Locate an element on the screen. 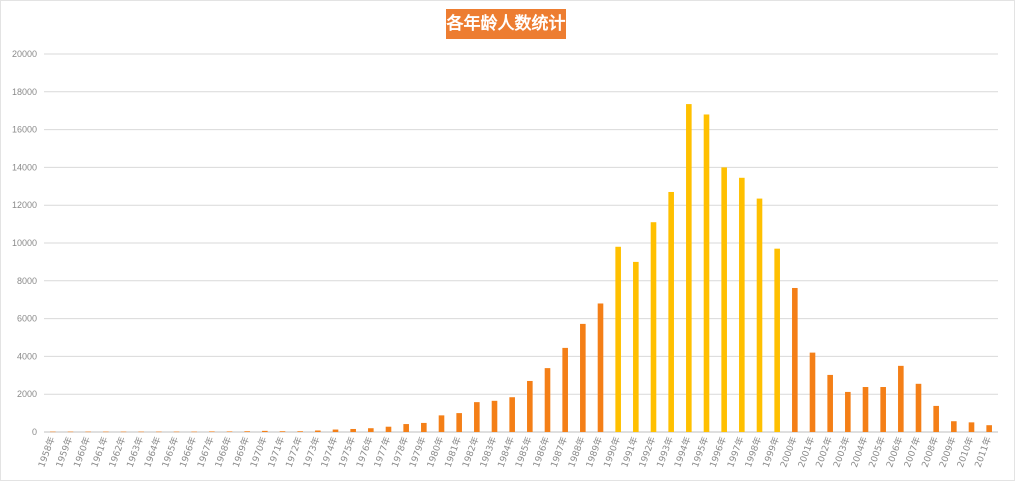 This screenshot has height=481, width=1015. y-tick-label: 6000 is located at coordinates (27, 319).